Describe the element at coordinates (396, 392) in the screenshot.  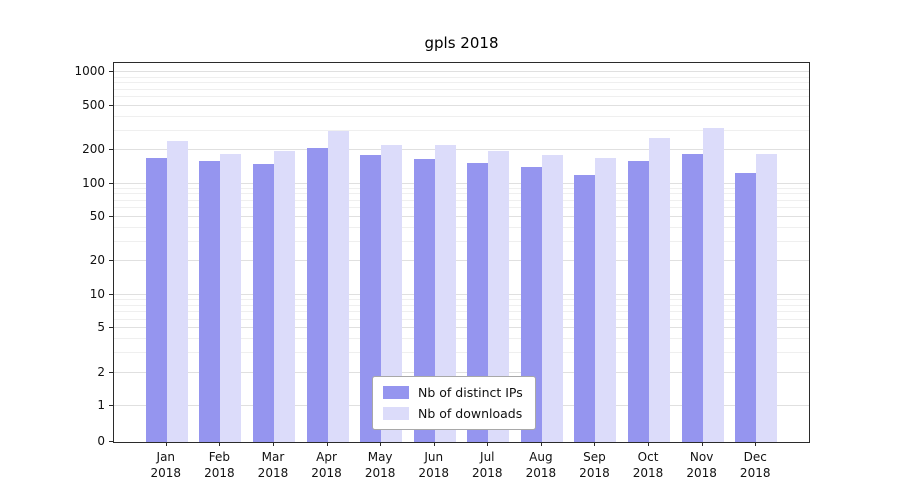
I see `legend-swatch-distinct-ips` at that location.